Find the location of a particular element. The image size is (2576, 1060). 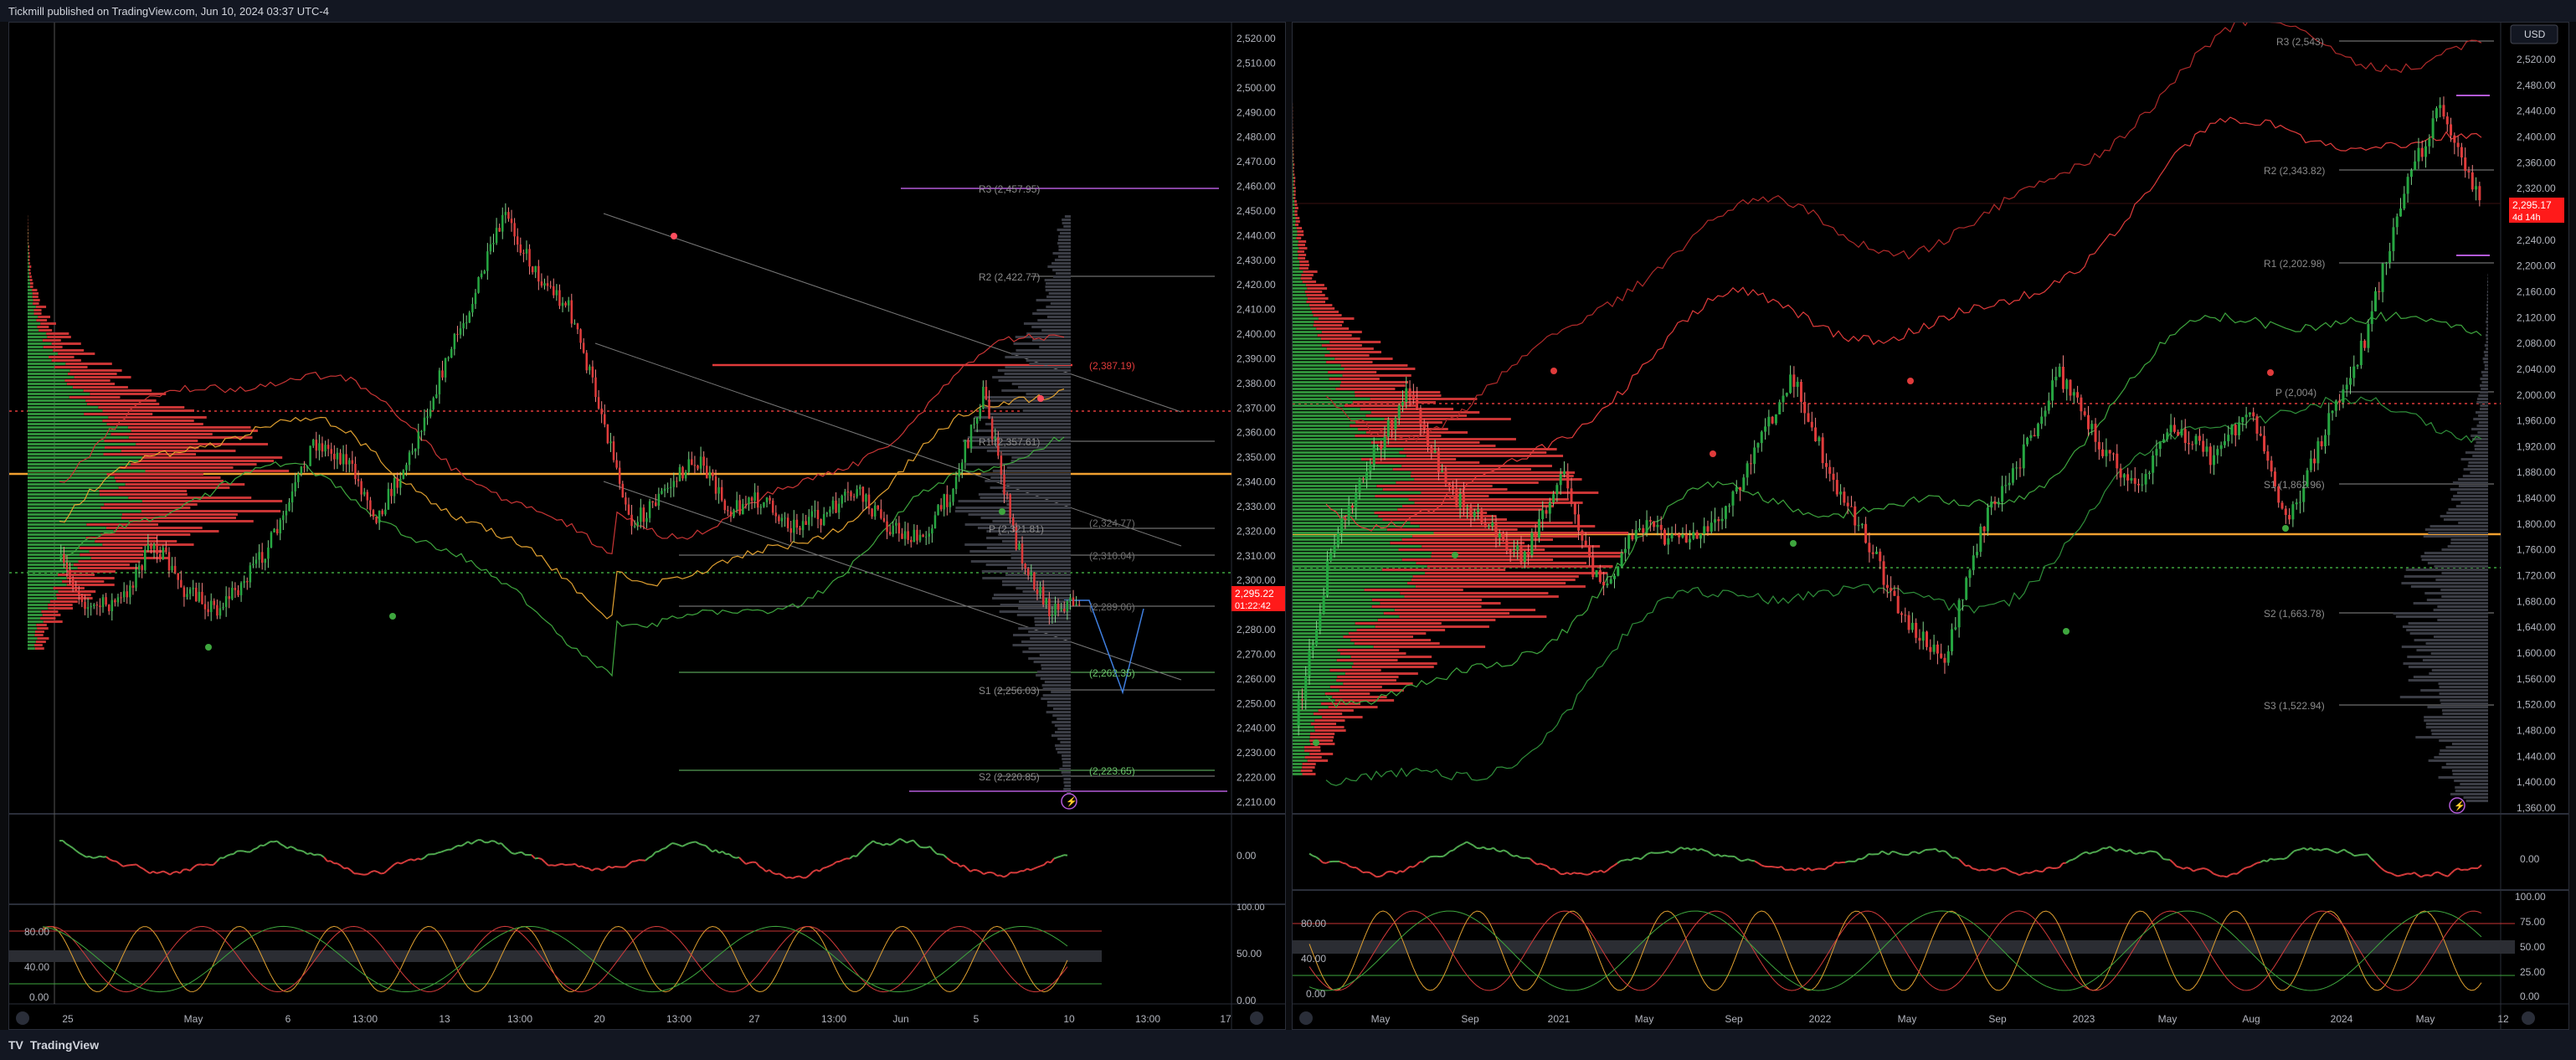

channel-upper is located at coordinates (892, 313).